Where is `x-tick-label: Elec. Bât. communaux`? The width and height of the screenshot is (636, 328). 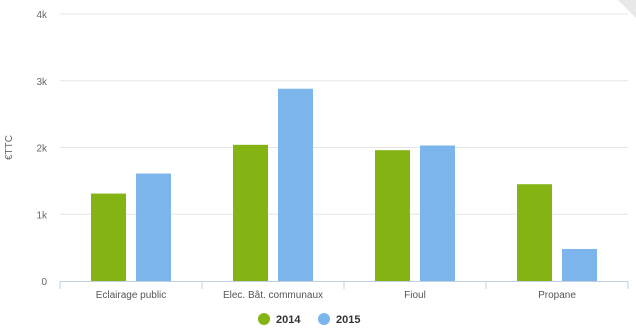 x-tick-label: Elec. Bât. communaux is located at coordinates (273, 295).